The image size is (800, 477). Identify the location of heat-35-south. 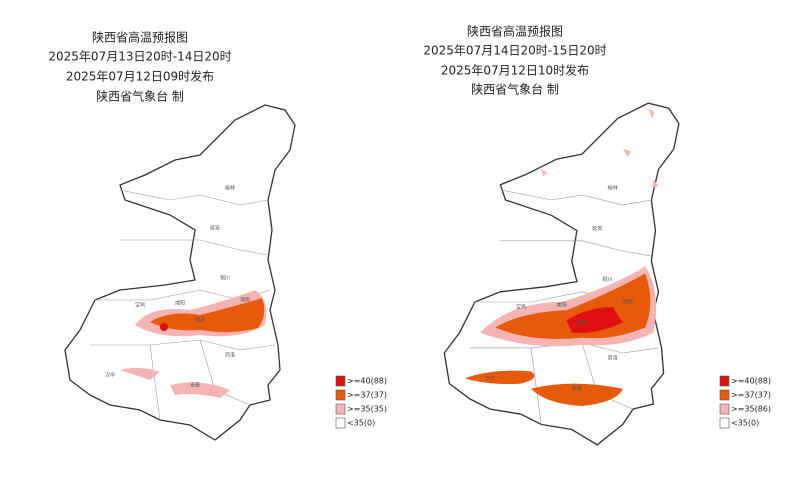
(175, 382).